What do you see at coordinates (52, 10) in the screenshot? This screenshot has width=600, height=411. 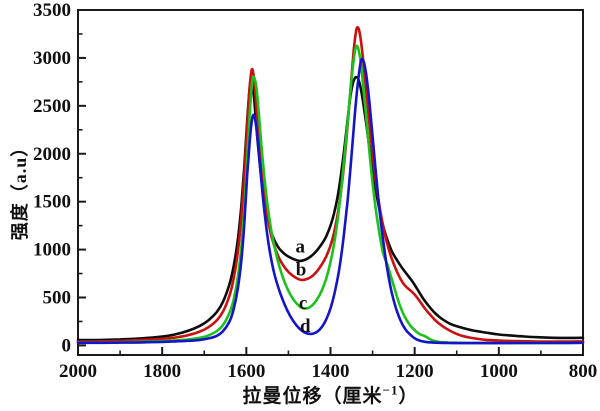 I see `y-tick-label: 3500` at bounding box center [52, 10].